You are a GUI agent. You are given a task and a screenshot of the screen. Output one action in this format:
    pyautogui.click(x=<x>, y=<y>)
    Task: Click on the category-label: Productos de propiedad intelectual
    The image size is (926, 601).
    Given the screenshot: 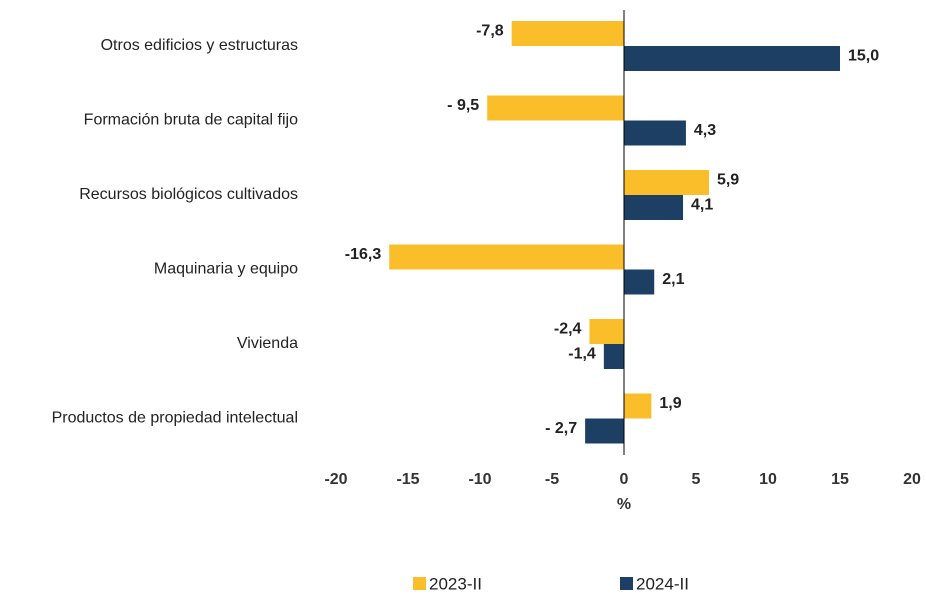 What is the action you would take?
    pyautogui.click(x=175, y=418)
    